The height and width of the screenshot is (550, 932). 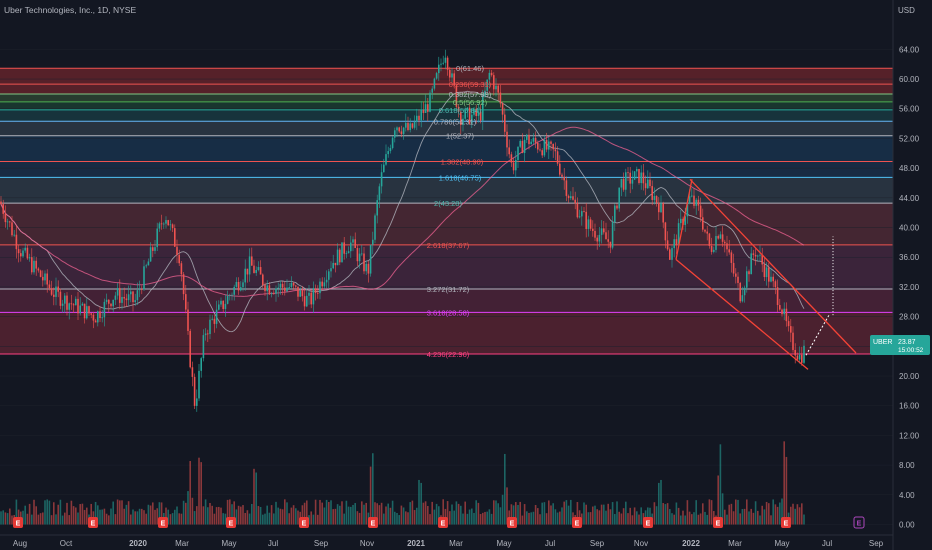 What do you see at coordinates (859, 522) in the screenshot?
I see `upcoming-earnings-marker: E` at bounding box center [859, 522].